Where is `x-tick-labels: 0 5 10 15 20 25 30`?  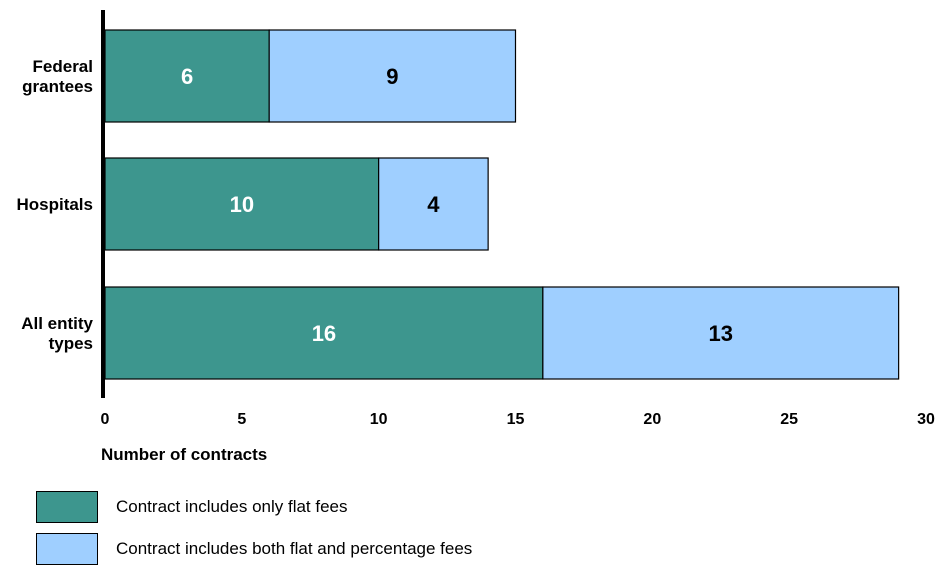 x-tick-labels: 0 5 10 15 20 25 30 is located at coordinates (518, 419).